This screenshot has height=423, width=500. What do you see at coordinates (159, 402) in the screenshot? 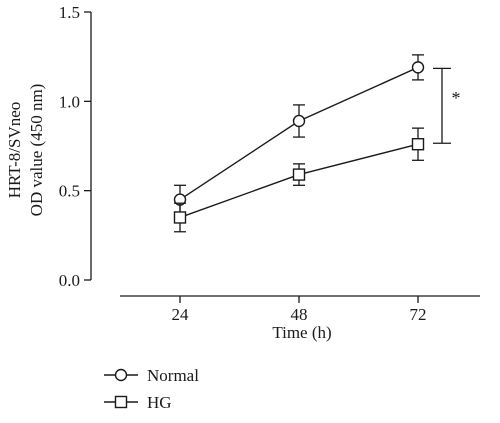
I see `legend-label: HG` at bounding box center [159, 402].